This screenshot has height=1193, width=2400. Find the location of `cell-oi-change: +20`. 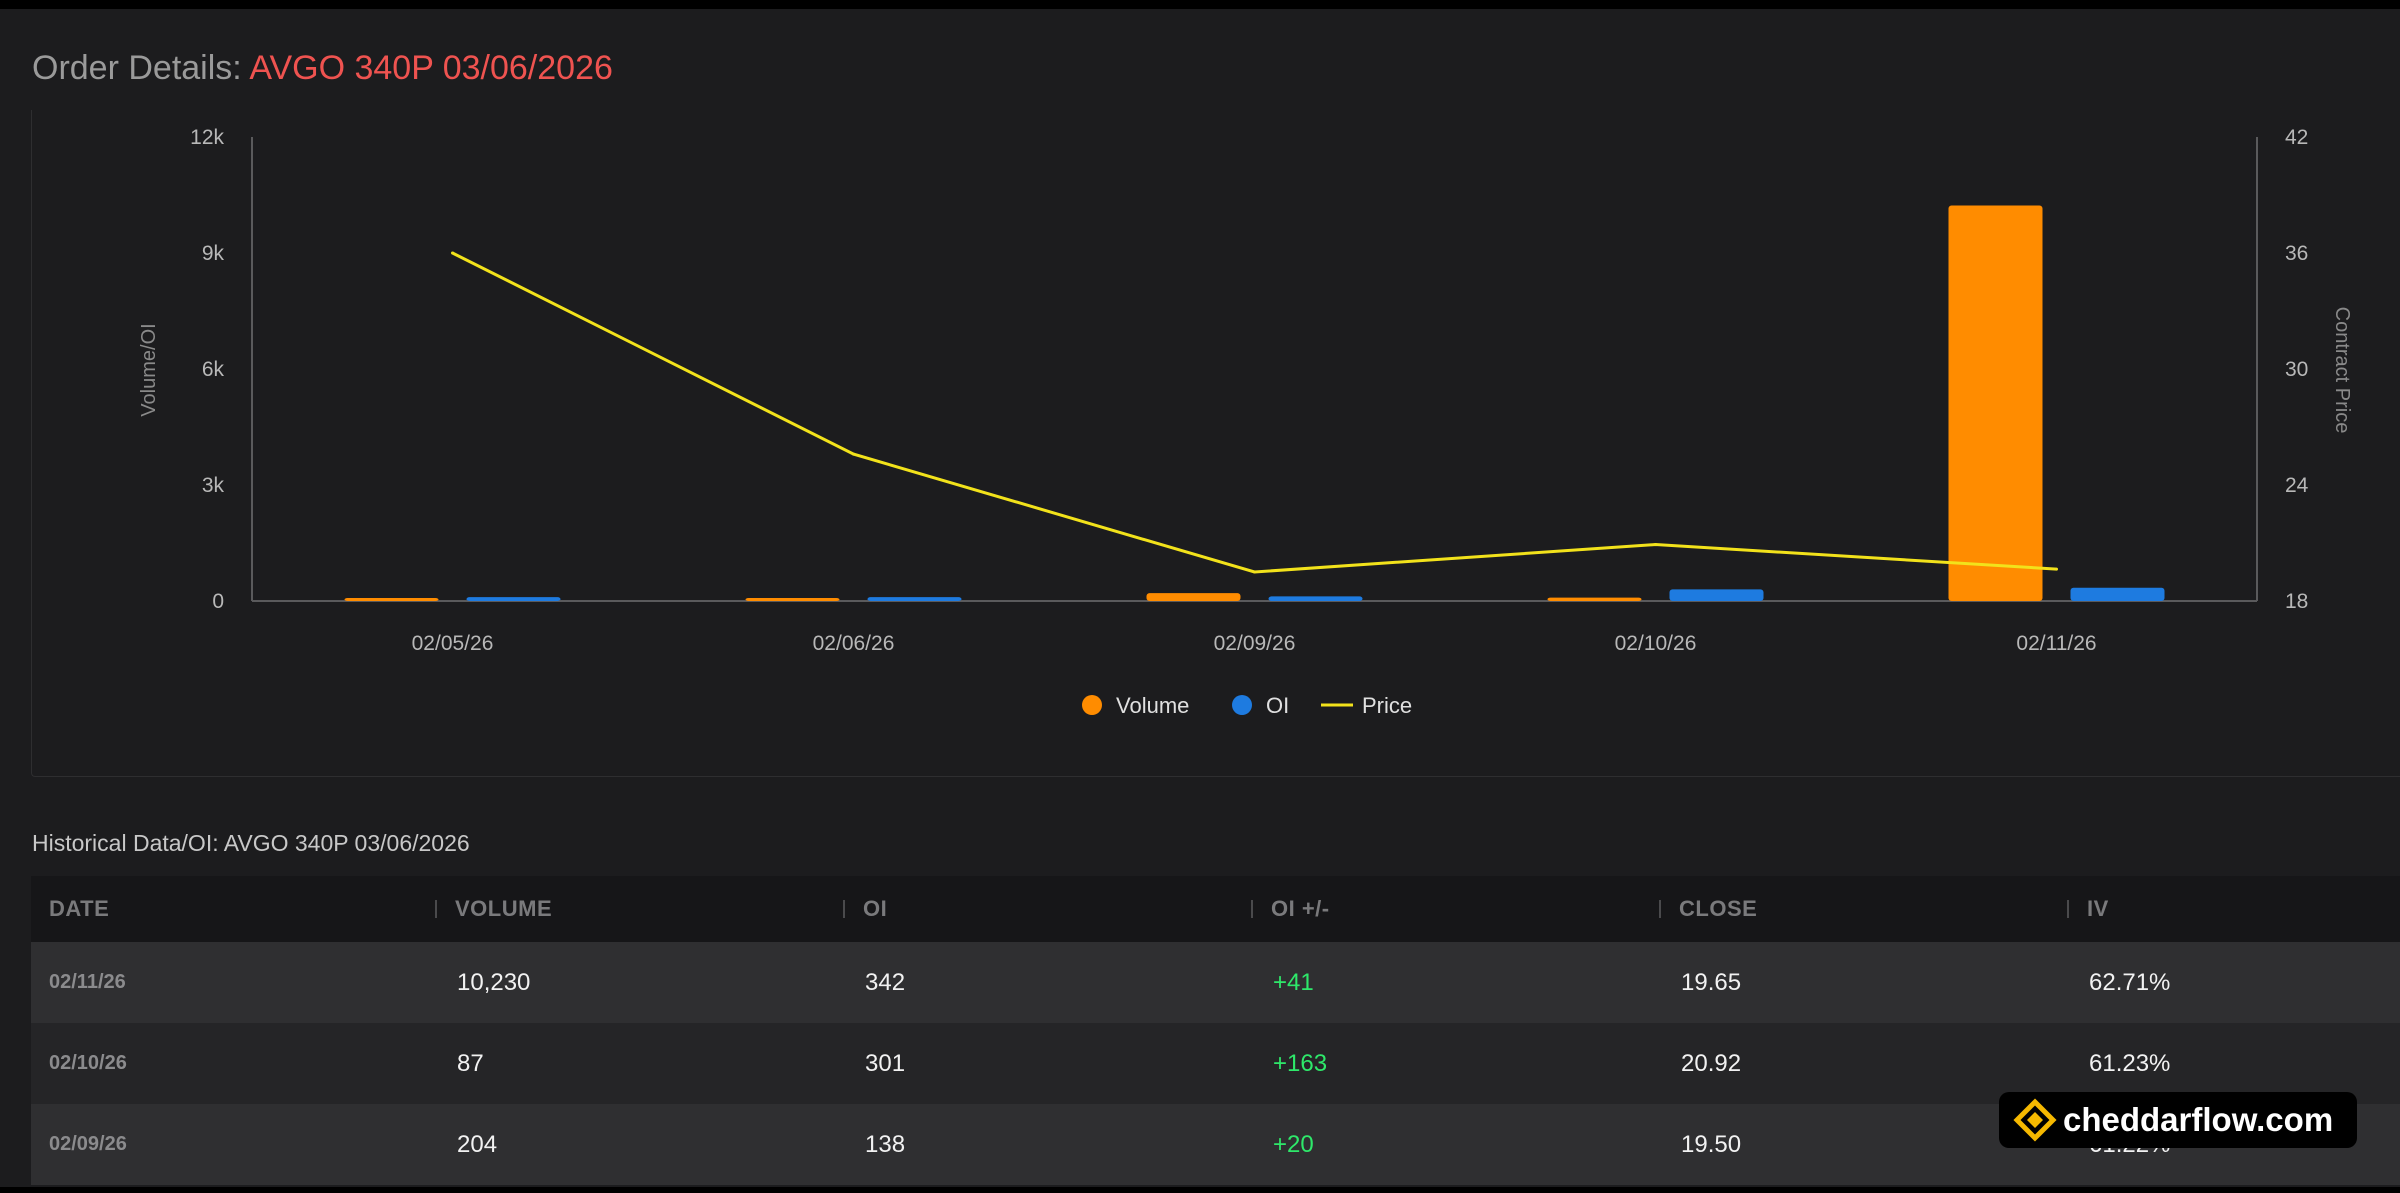

cell-oi-change: +20 is located at coordinates (1293, 1144).